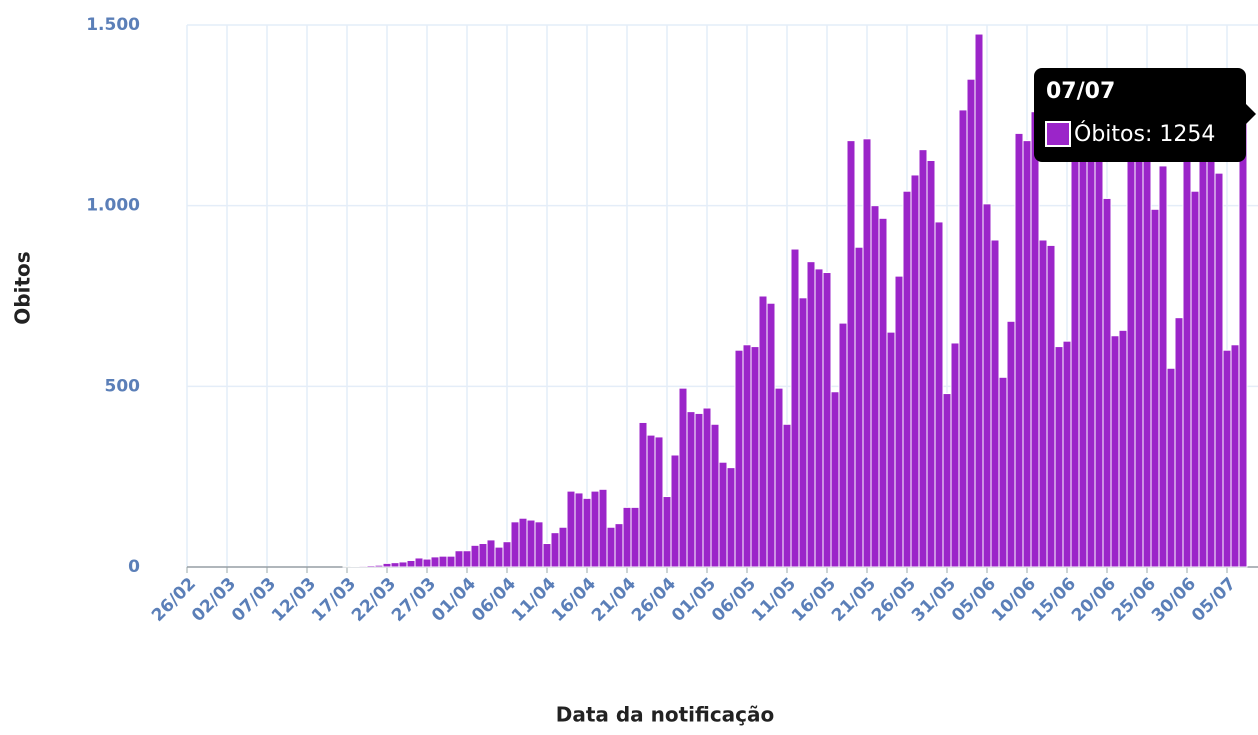  I want to click on y-tick-label: 1.500, so click(113, 25).